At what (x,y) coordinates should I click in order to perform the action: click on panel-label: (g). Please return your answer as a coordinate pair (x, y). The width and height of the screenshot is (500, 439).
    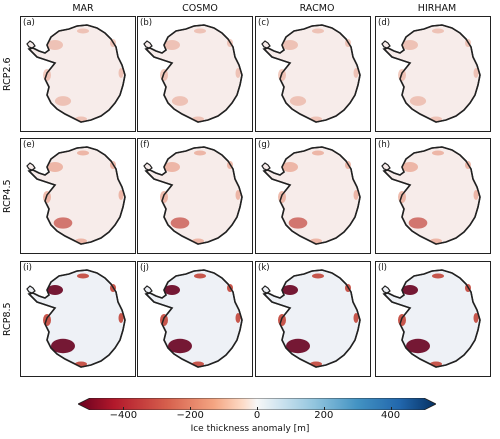
    Looking at the image, I should click on (264, 145).